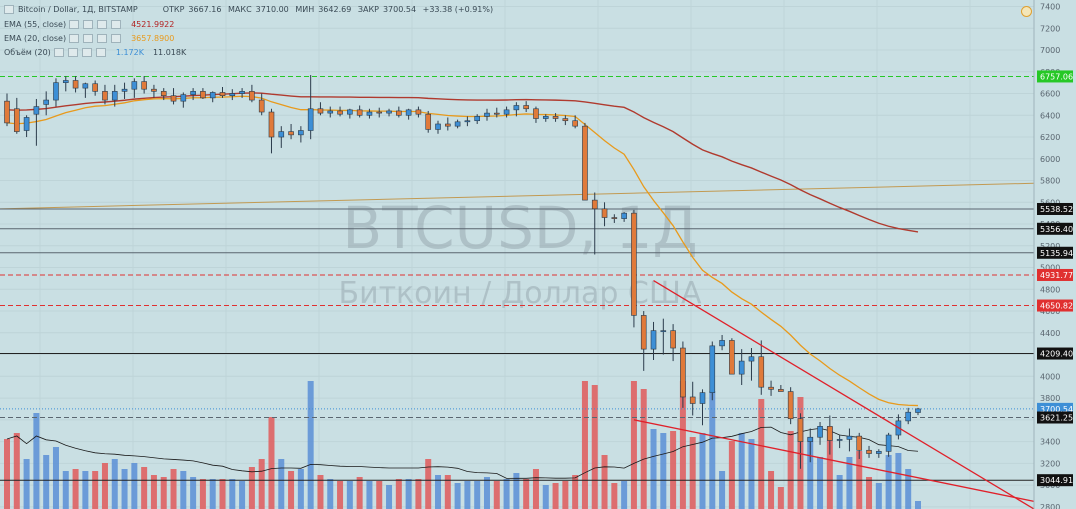 The width and height of the screenshot is (1076, 509). Describe the element at coordinates (153, 38) in the screenshot. I see `ema20-value: 3657.8900` at that location.